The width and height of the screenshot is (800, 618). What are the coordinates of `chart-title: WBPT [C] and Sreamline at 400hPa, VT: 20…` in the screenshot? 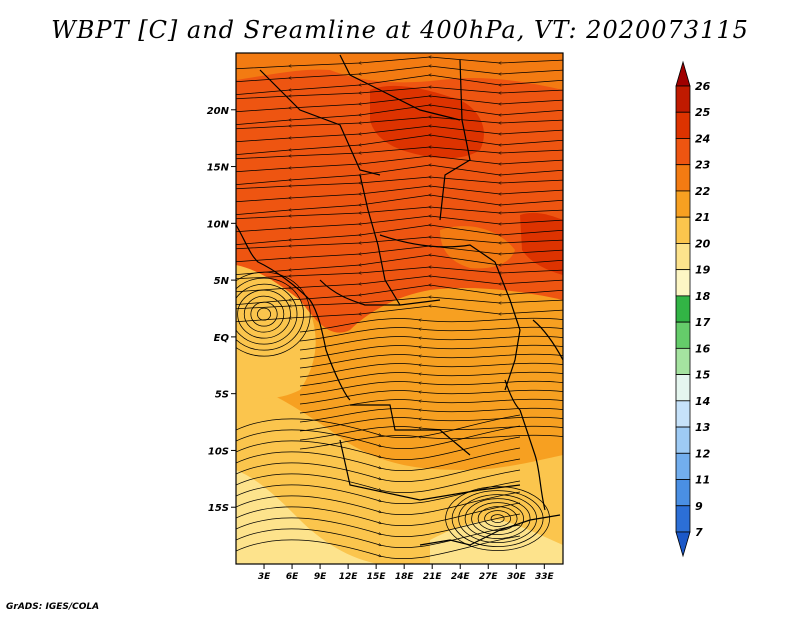 It's located at (400, 30).